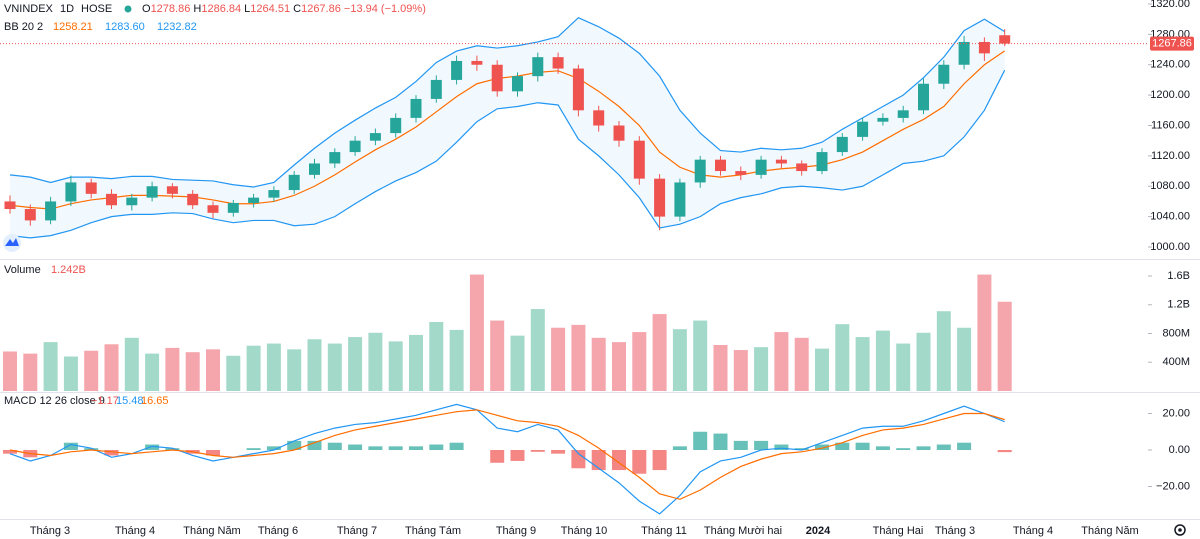 This screenshot has width=1200, height=539. Describe the element at coordinates (1170, 65) in the screenshot. I see `y-tick-label: 1240.00` at that location.